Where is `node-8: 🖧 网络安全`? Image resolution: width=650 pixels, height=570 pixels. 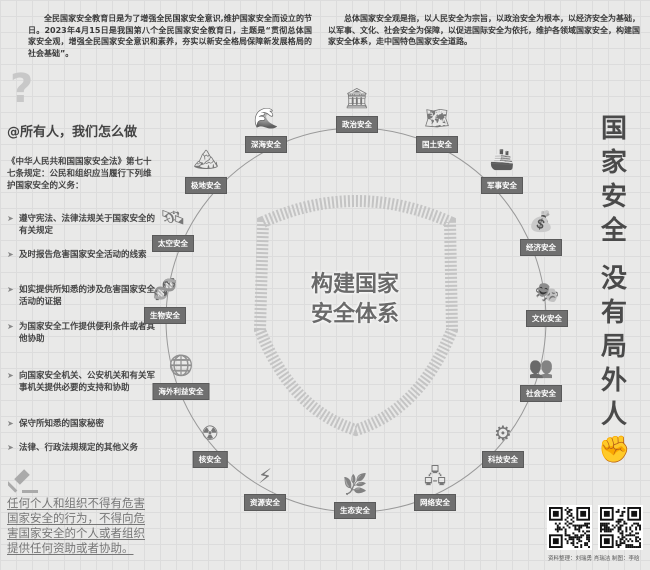 node-8: 🖧 网络安全 is located at coordinates (435, 488).